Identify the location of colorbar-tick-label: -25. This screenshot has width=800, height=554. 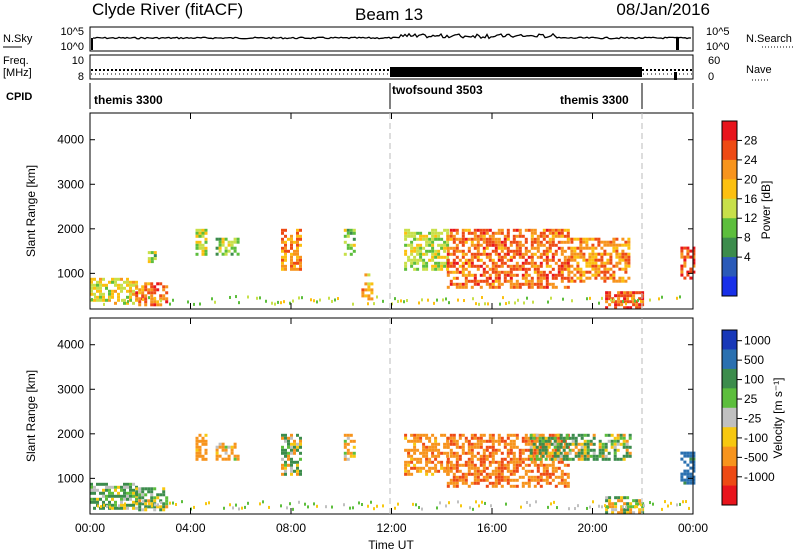
(753, 418).